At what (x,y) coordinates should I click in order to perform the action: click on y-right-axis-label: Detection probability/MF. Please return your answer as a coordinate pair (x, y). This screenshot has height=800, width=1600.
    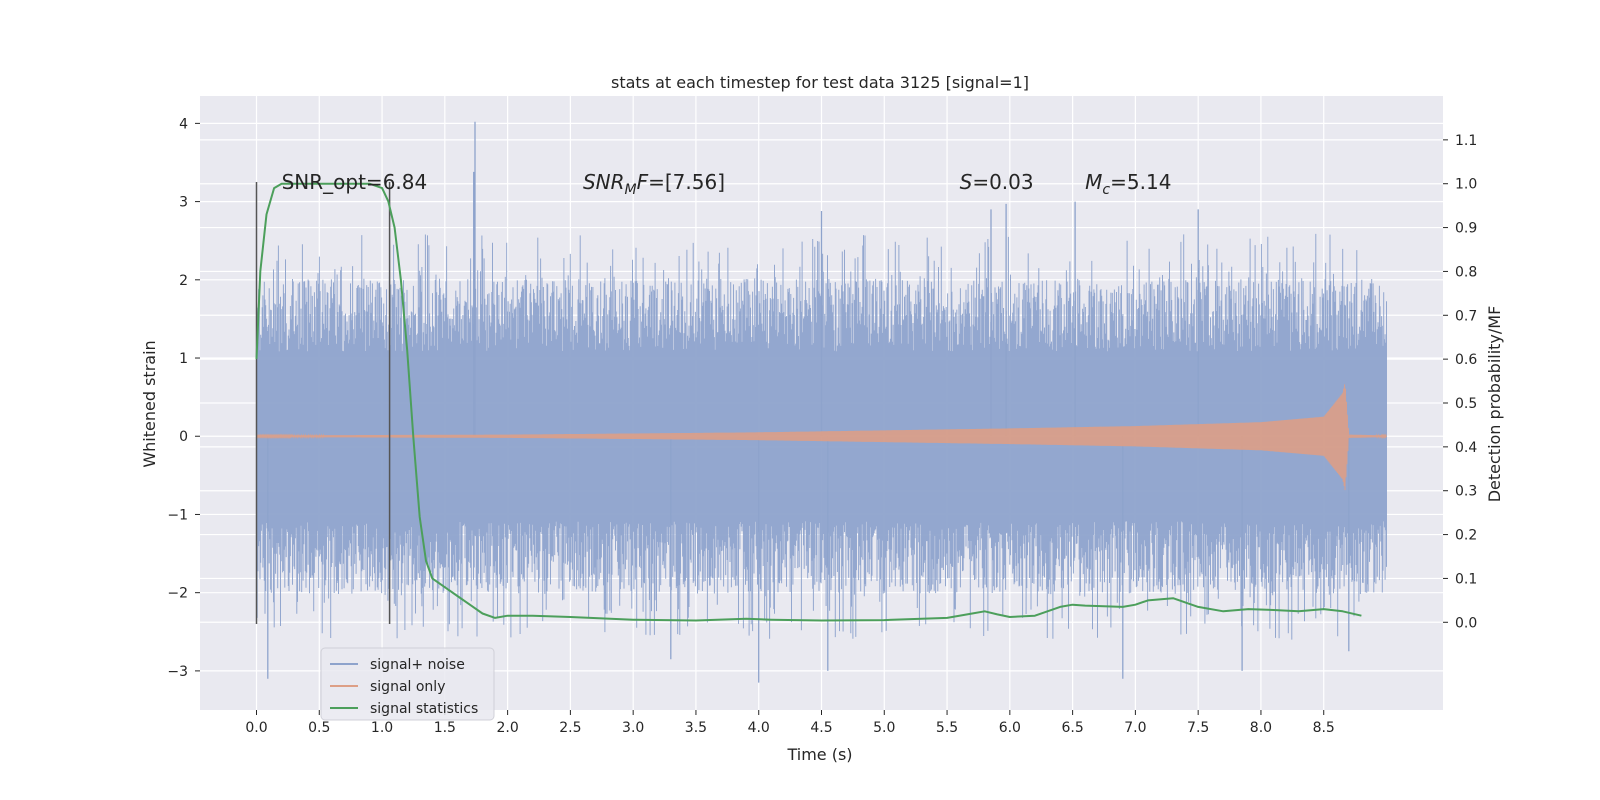
    Looking at the image, I should click on (1494, 404).